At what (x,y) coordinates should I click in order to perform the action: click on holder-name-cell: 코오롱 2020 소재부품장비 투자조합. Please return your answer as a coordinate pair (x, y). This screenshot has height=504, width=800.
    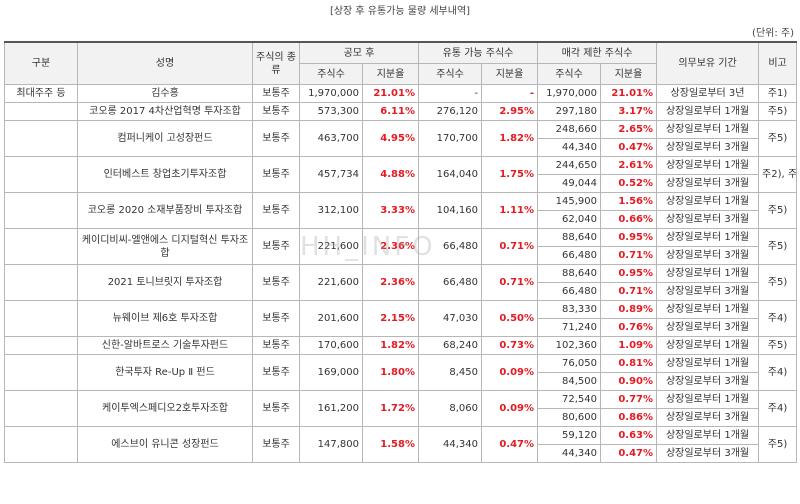
    Looking at the image, I should click on (165, 210).